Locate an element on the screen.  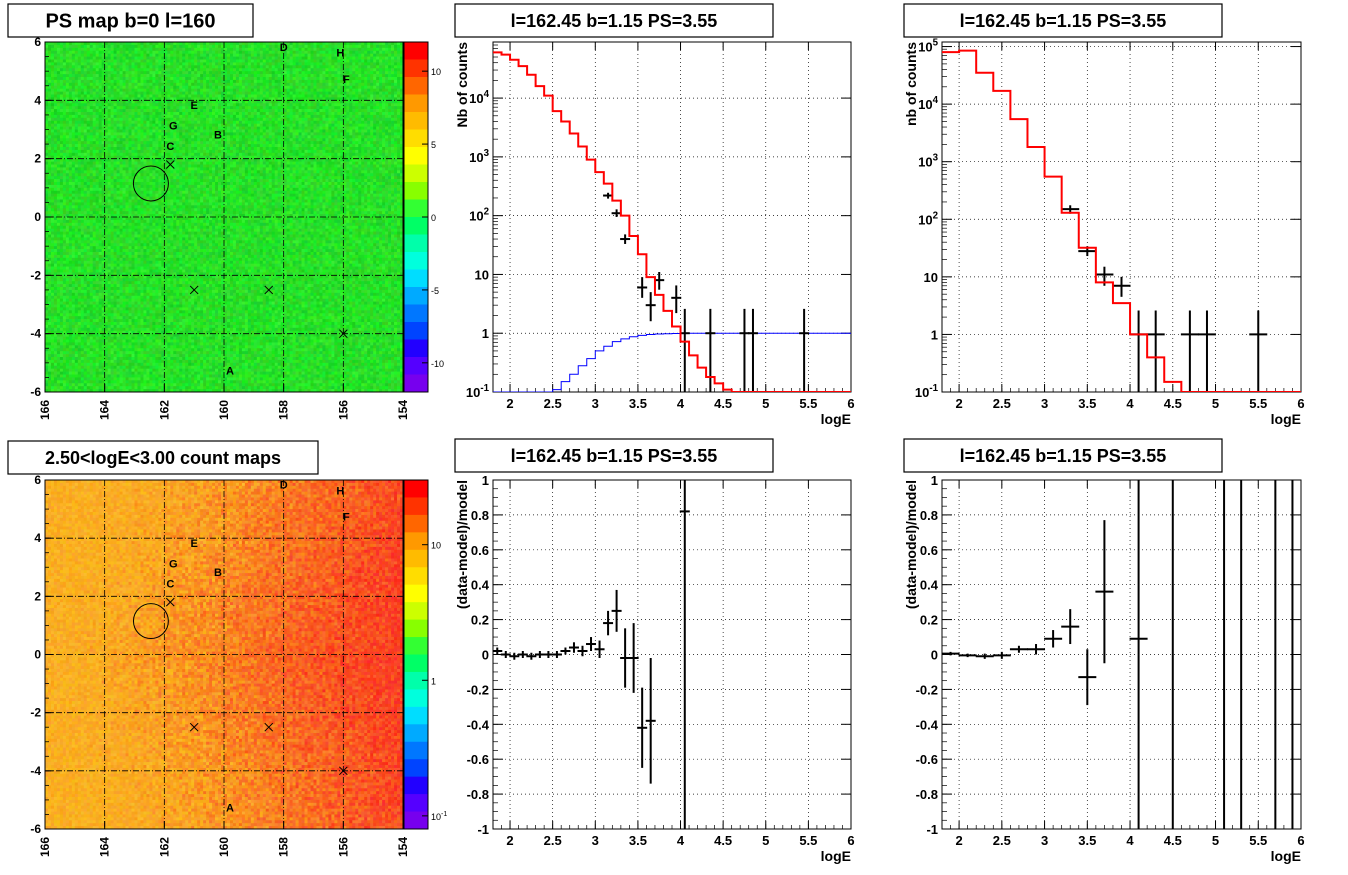
residual-coarse-y-tick-label: 0.4 is located at coordinates (929, 585).